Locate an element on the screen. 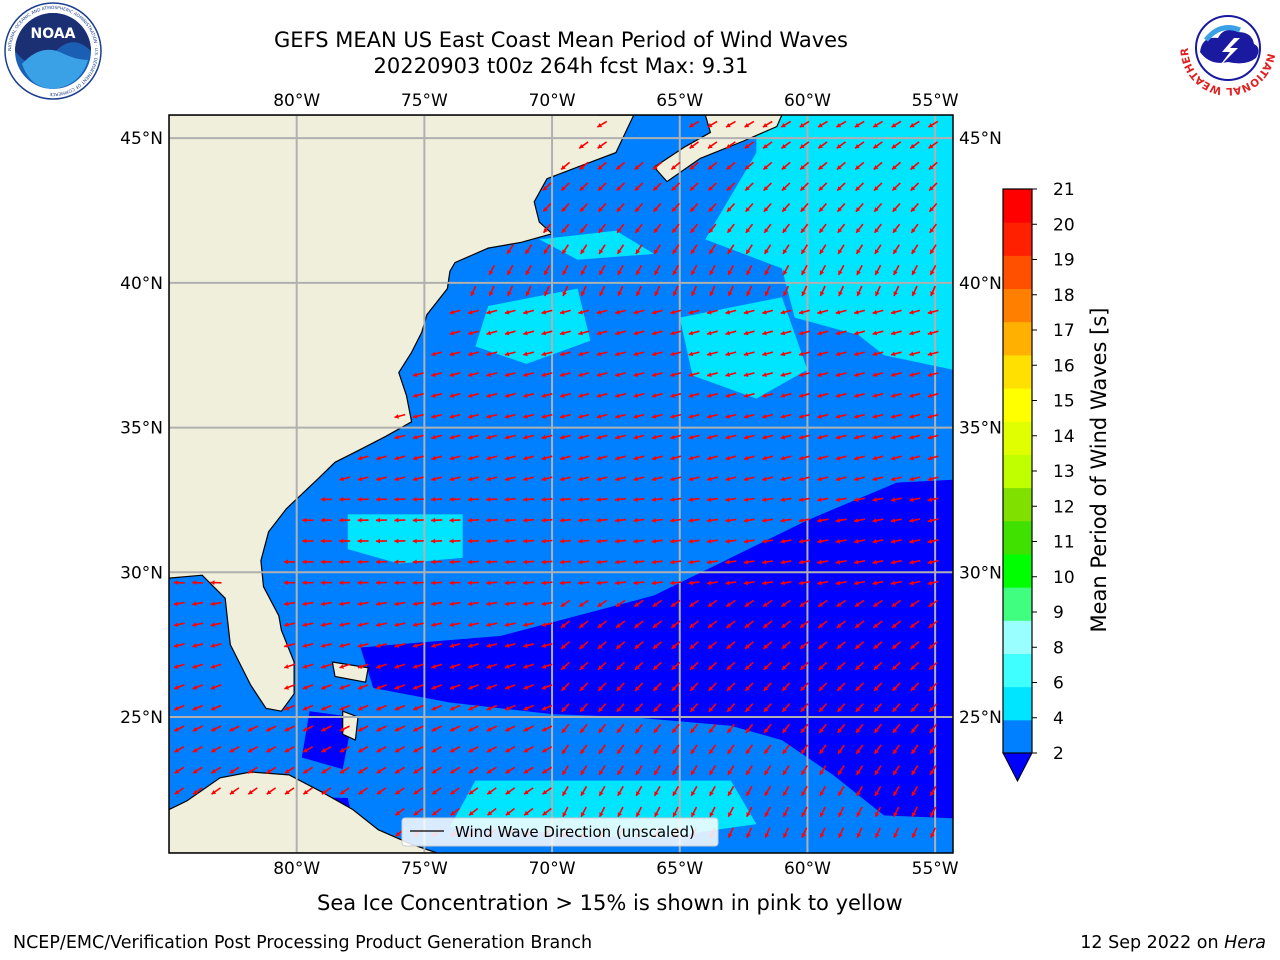 The width and height of the screenshot is (1280, 960). map-legend: Wind Wave Direction (unscaled) is located at coordinates (560, 832).